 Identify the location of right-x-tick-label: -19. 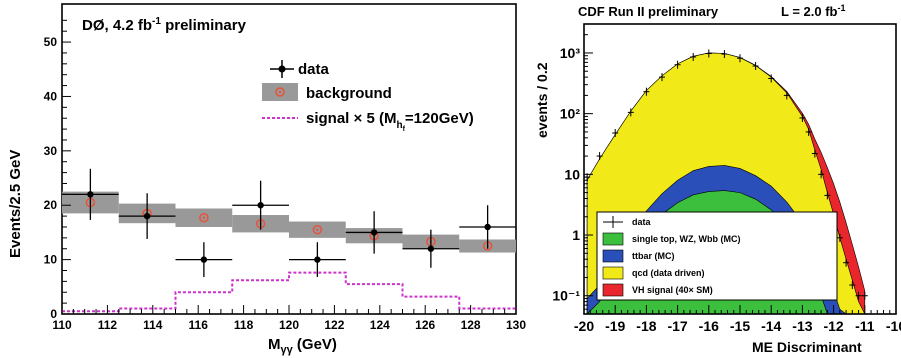
(615, 326).